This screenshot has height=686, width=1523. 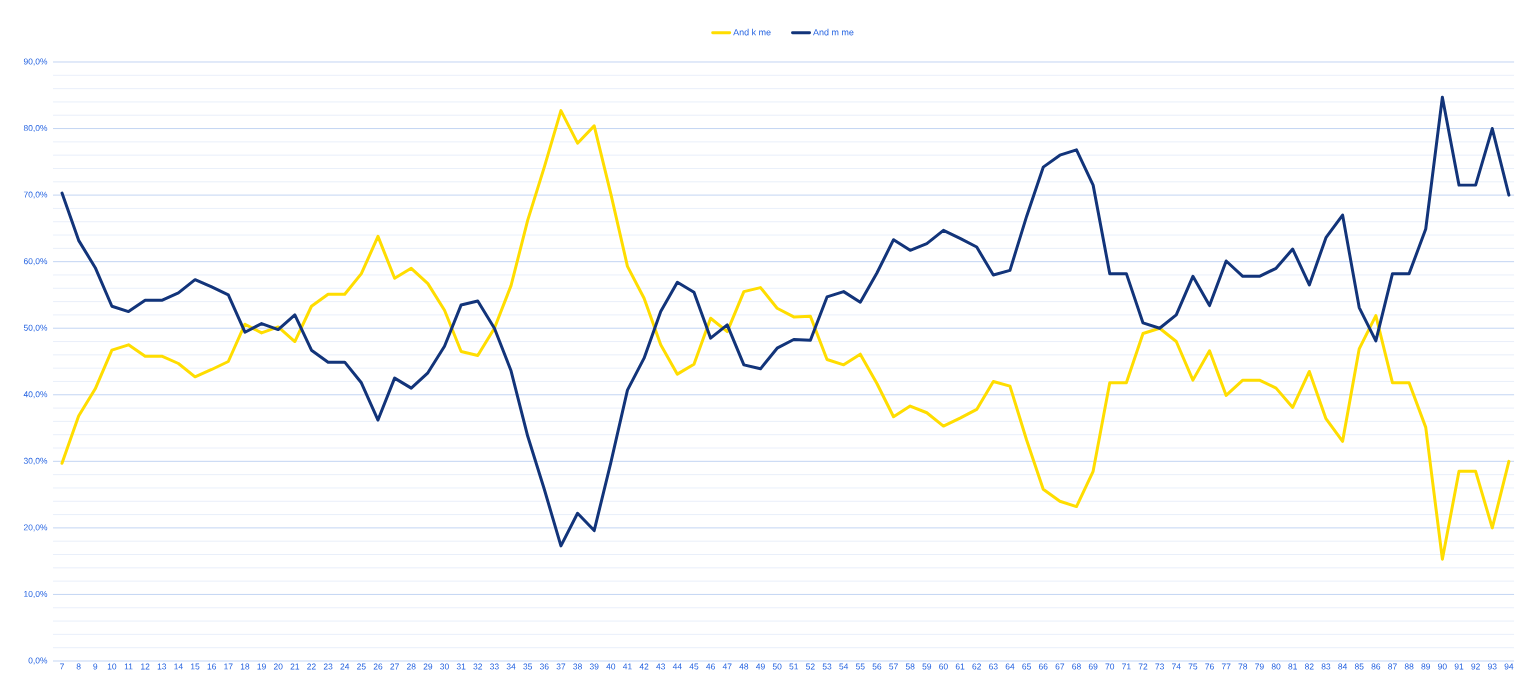 What do you see at coordinates (844, 666) in the screenshot?
I see `x-tick-label: 54` at bounding box center [844, 666].